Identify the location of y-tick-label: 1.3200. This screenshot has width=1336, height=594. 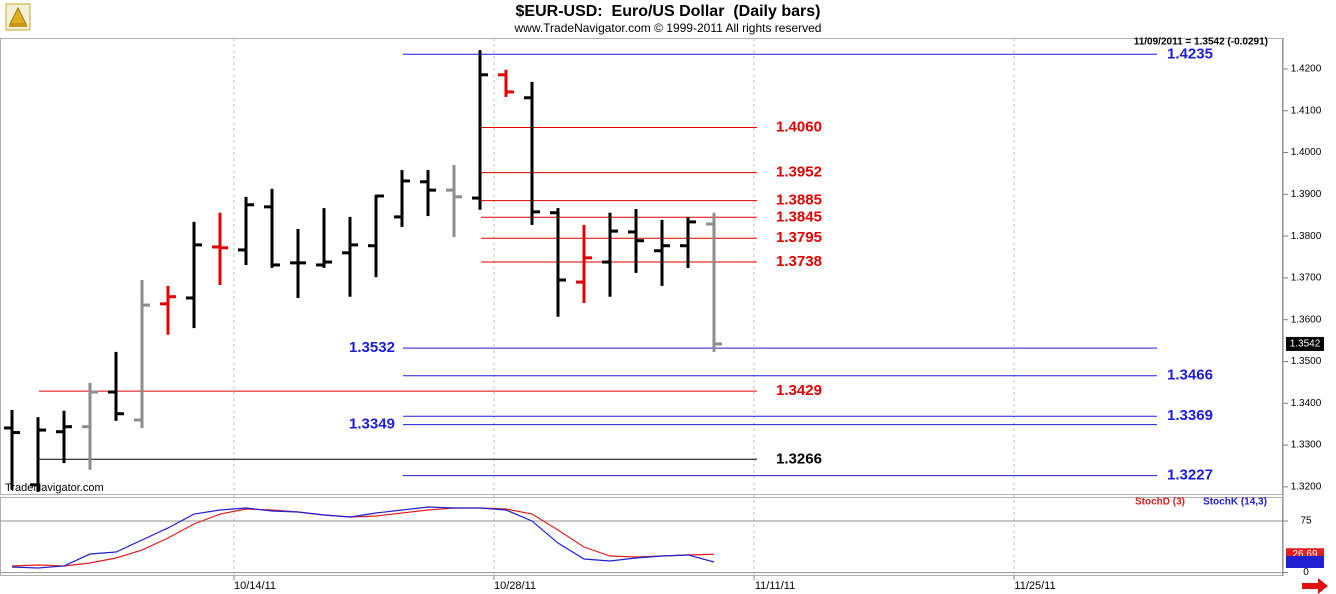
(1306, 487).